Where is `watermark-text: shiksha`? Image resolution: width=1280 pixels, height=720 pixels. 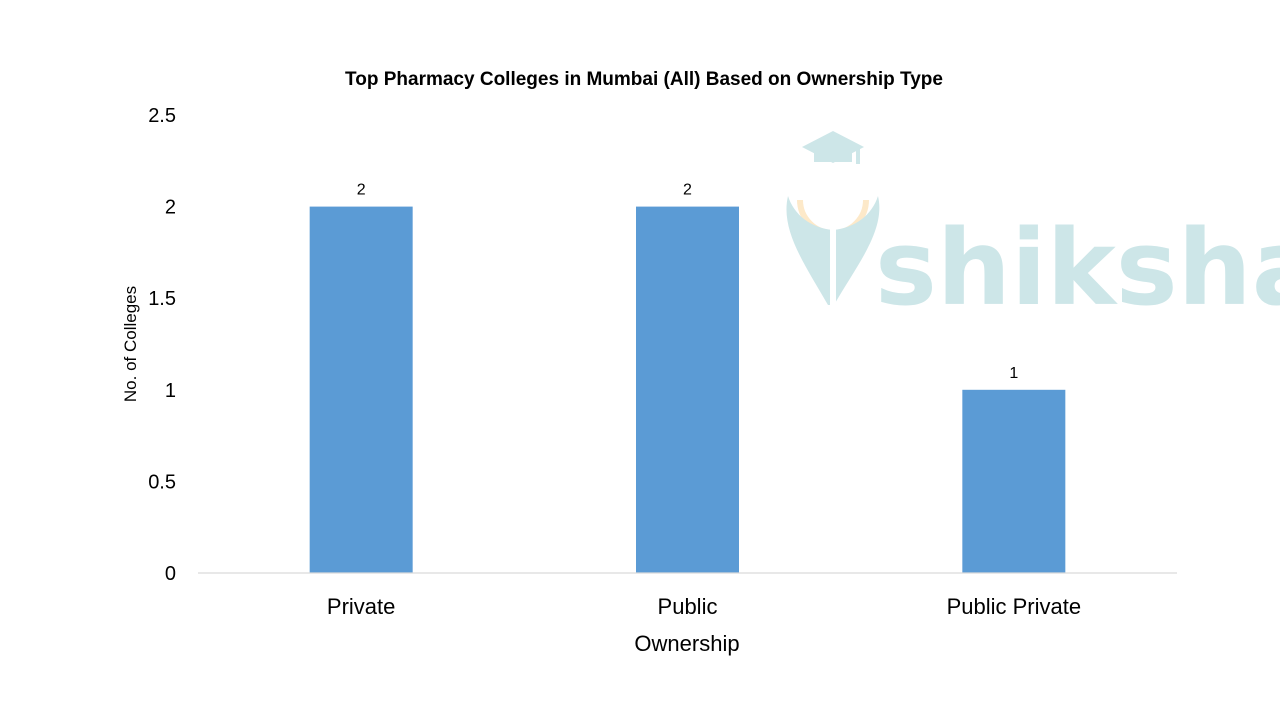
watermark-text: shiksha is located at coordinates (1077, 268).